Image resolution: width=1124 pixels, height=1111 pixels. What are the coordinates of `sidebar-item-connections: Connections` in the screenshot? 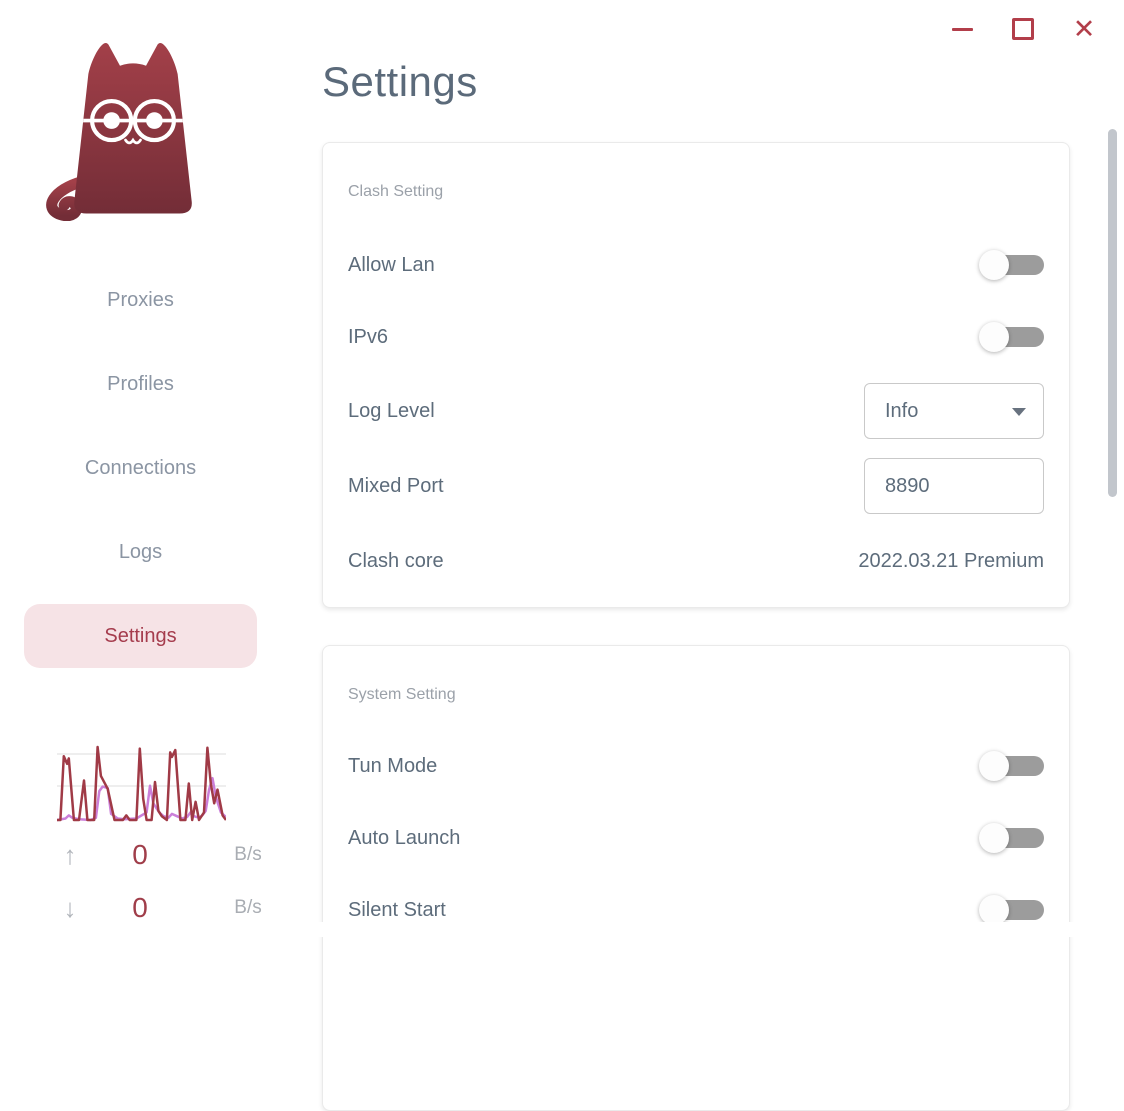 It's located at (140, 468).